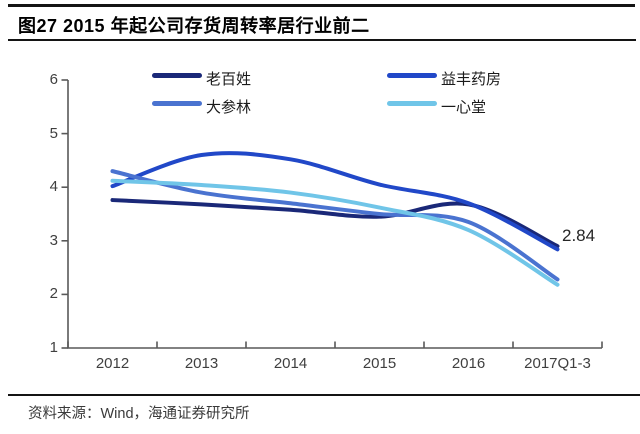  Describe the element at coordinates (177, 103) in the screenshot. I see `legend-swatch-dashenlin` at that location.